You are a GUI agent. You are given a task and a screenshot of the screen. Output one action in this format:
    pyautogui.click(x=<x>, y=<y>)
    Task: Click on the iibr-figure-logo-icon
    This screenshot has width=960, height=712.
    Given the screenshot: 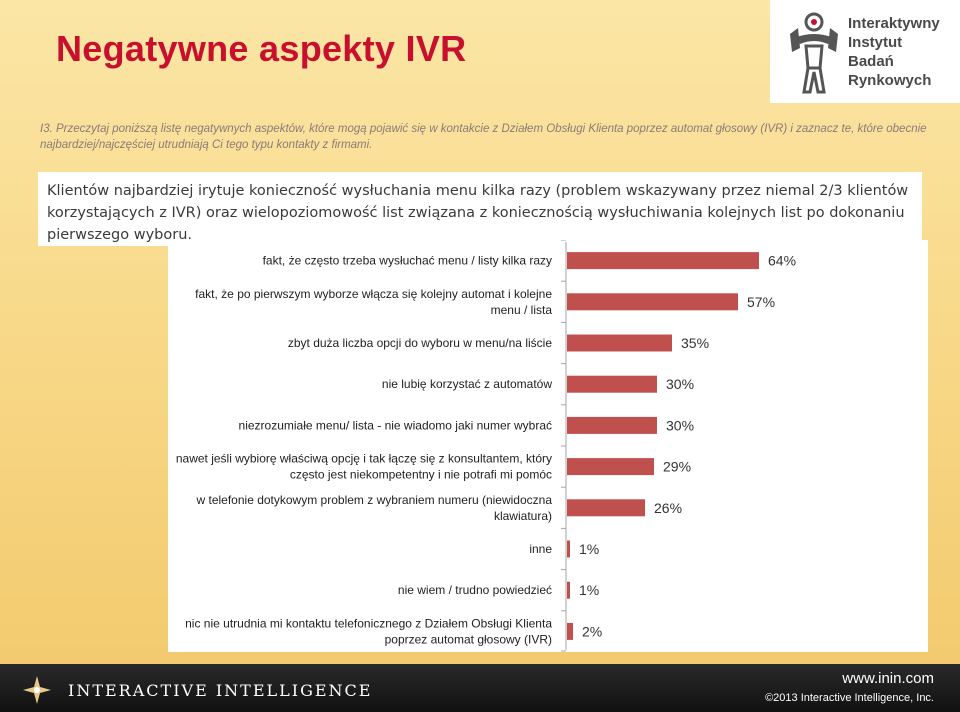 What is the action you would take?
    pyautogui.click(x=814, y=53)
    